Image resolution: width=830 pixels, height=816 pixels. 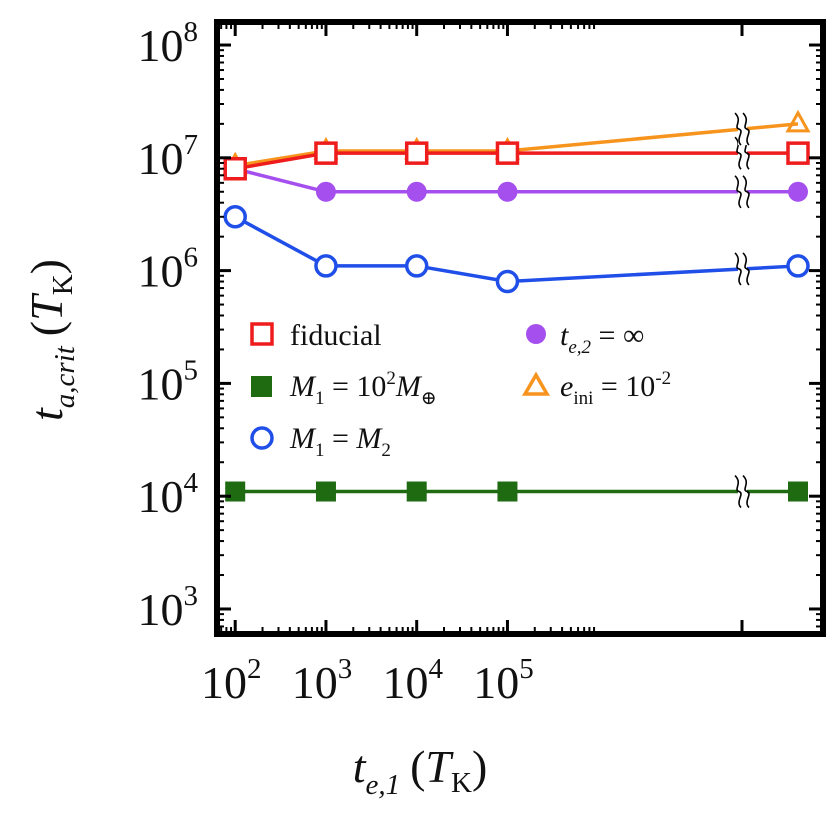 What do you see at coordinates (168, 494) in the screenshot?
I see `y-tick-label: 10⁴` at bounding box center [168, 494].